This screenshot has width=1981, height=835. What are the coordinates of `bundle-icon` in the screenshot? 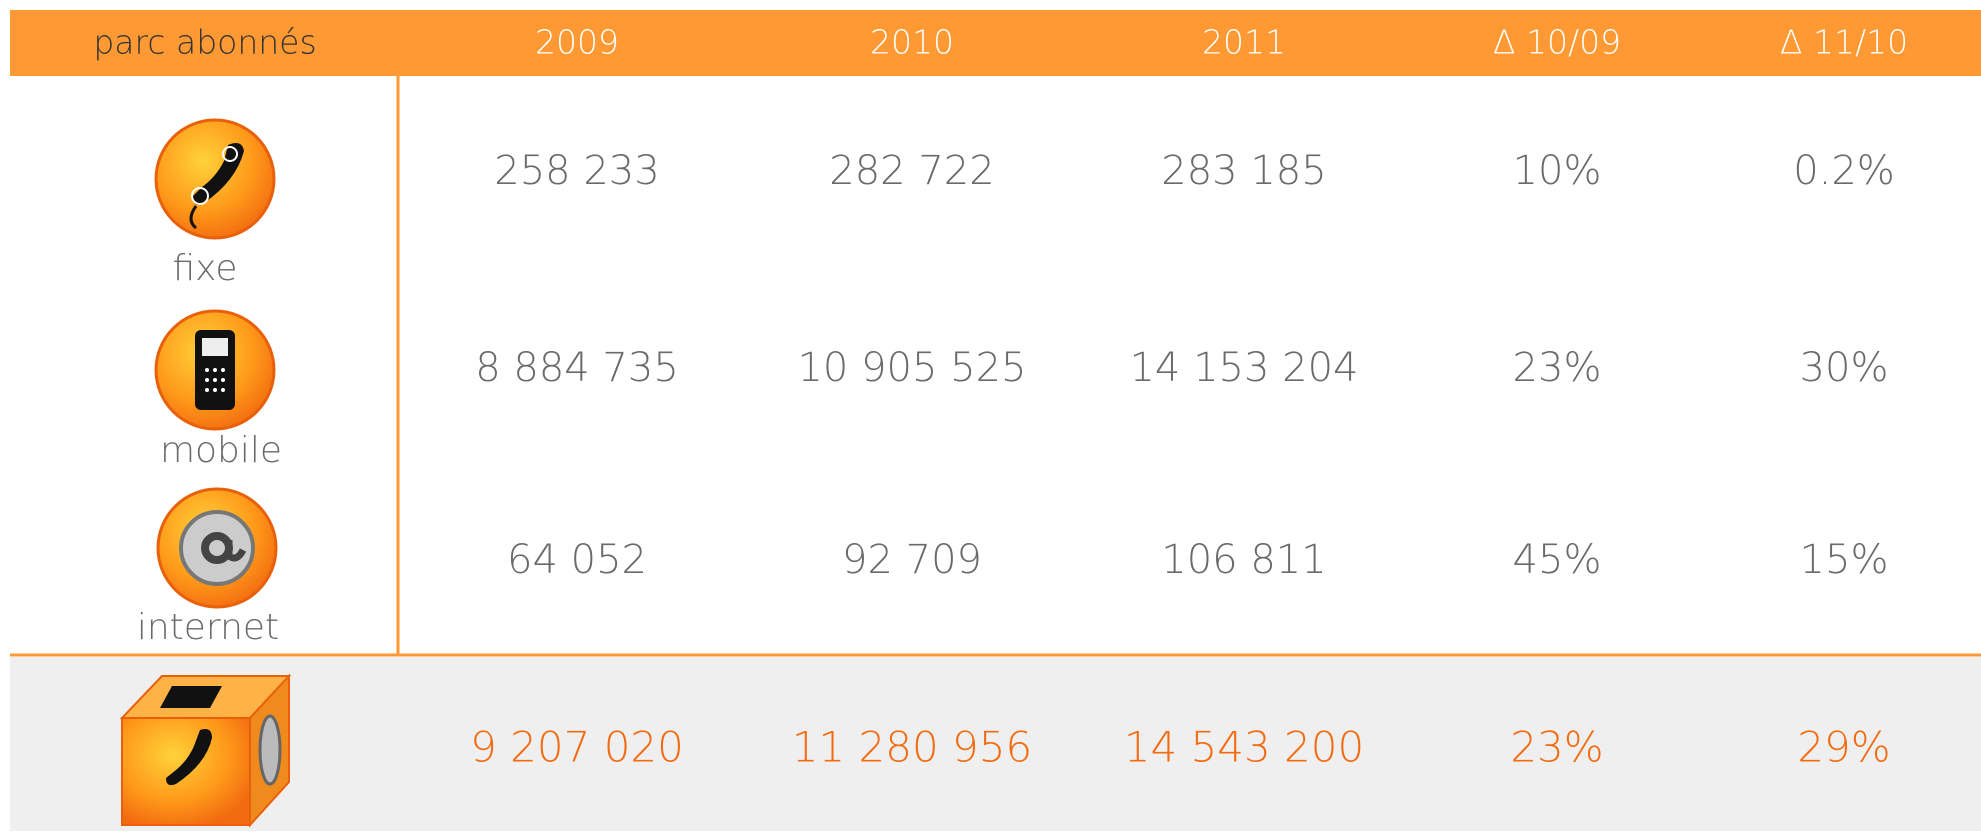 It's located at (205, 750).